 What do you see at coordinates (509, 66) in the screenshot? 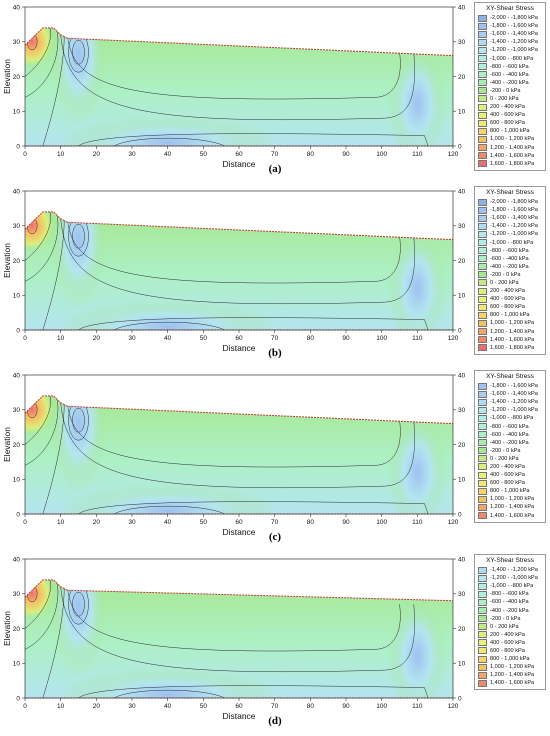
I see `legend-label: -800 - -600 kPa` at bounding box center [509, 66].